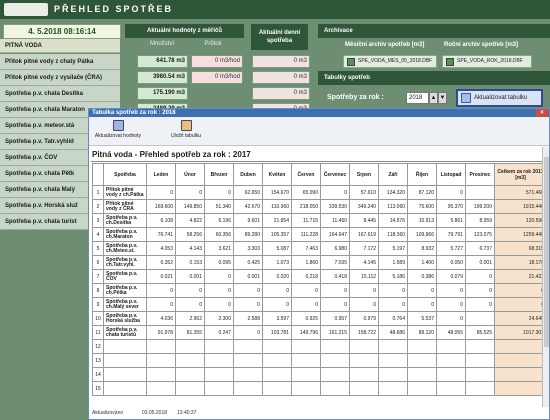  Describe the element at coordinates (451, 332) in the screenshot. I see `month-value: 48.055` at that location.